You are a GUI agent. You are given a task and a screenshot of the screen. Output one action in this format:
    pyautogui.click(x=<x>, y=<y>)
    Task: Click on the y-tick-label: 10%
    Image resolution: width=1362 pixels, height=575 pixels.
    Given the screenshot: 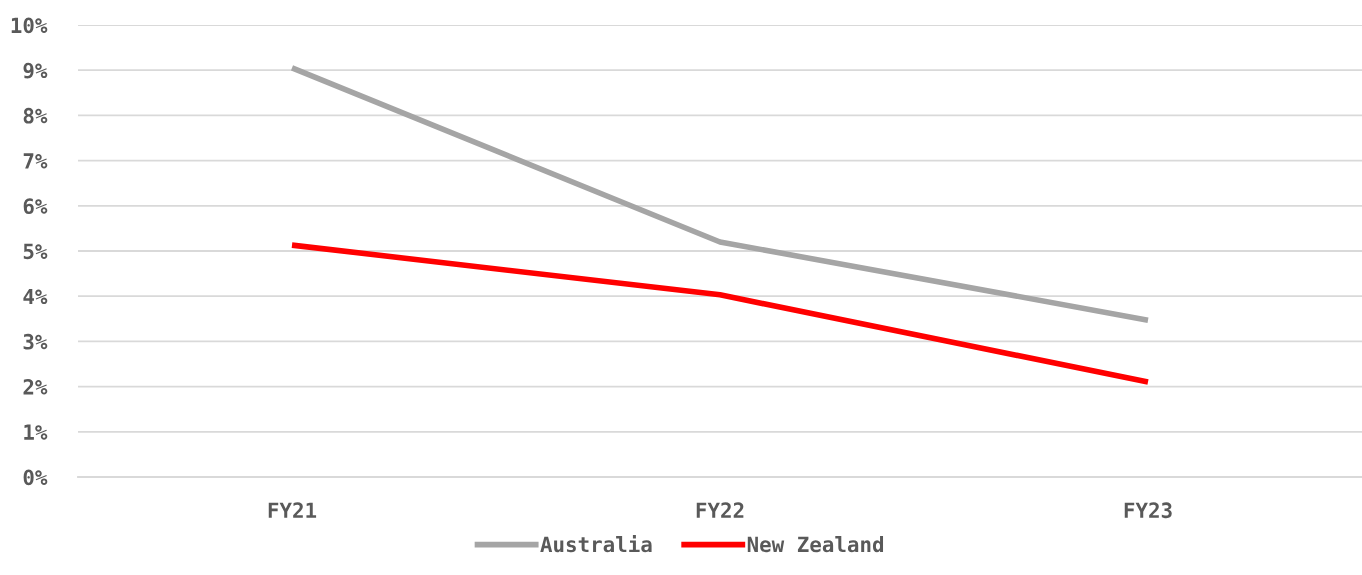 What is the action you would take?
    pyautogui.click(x=29, y=25)
    